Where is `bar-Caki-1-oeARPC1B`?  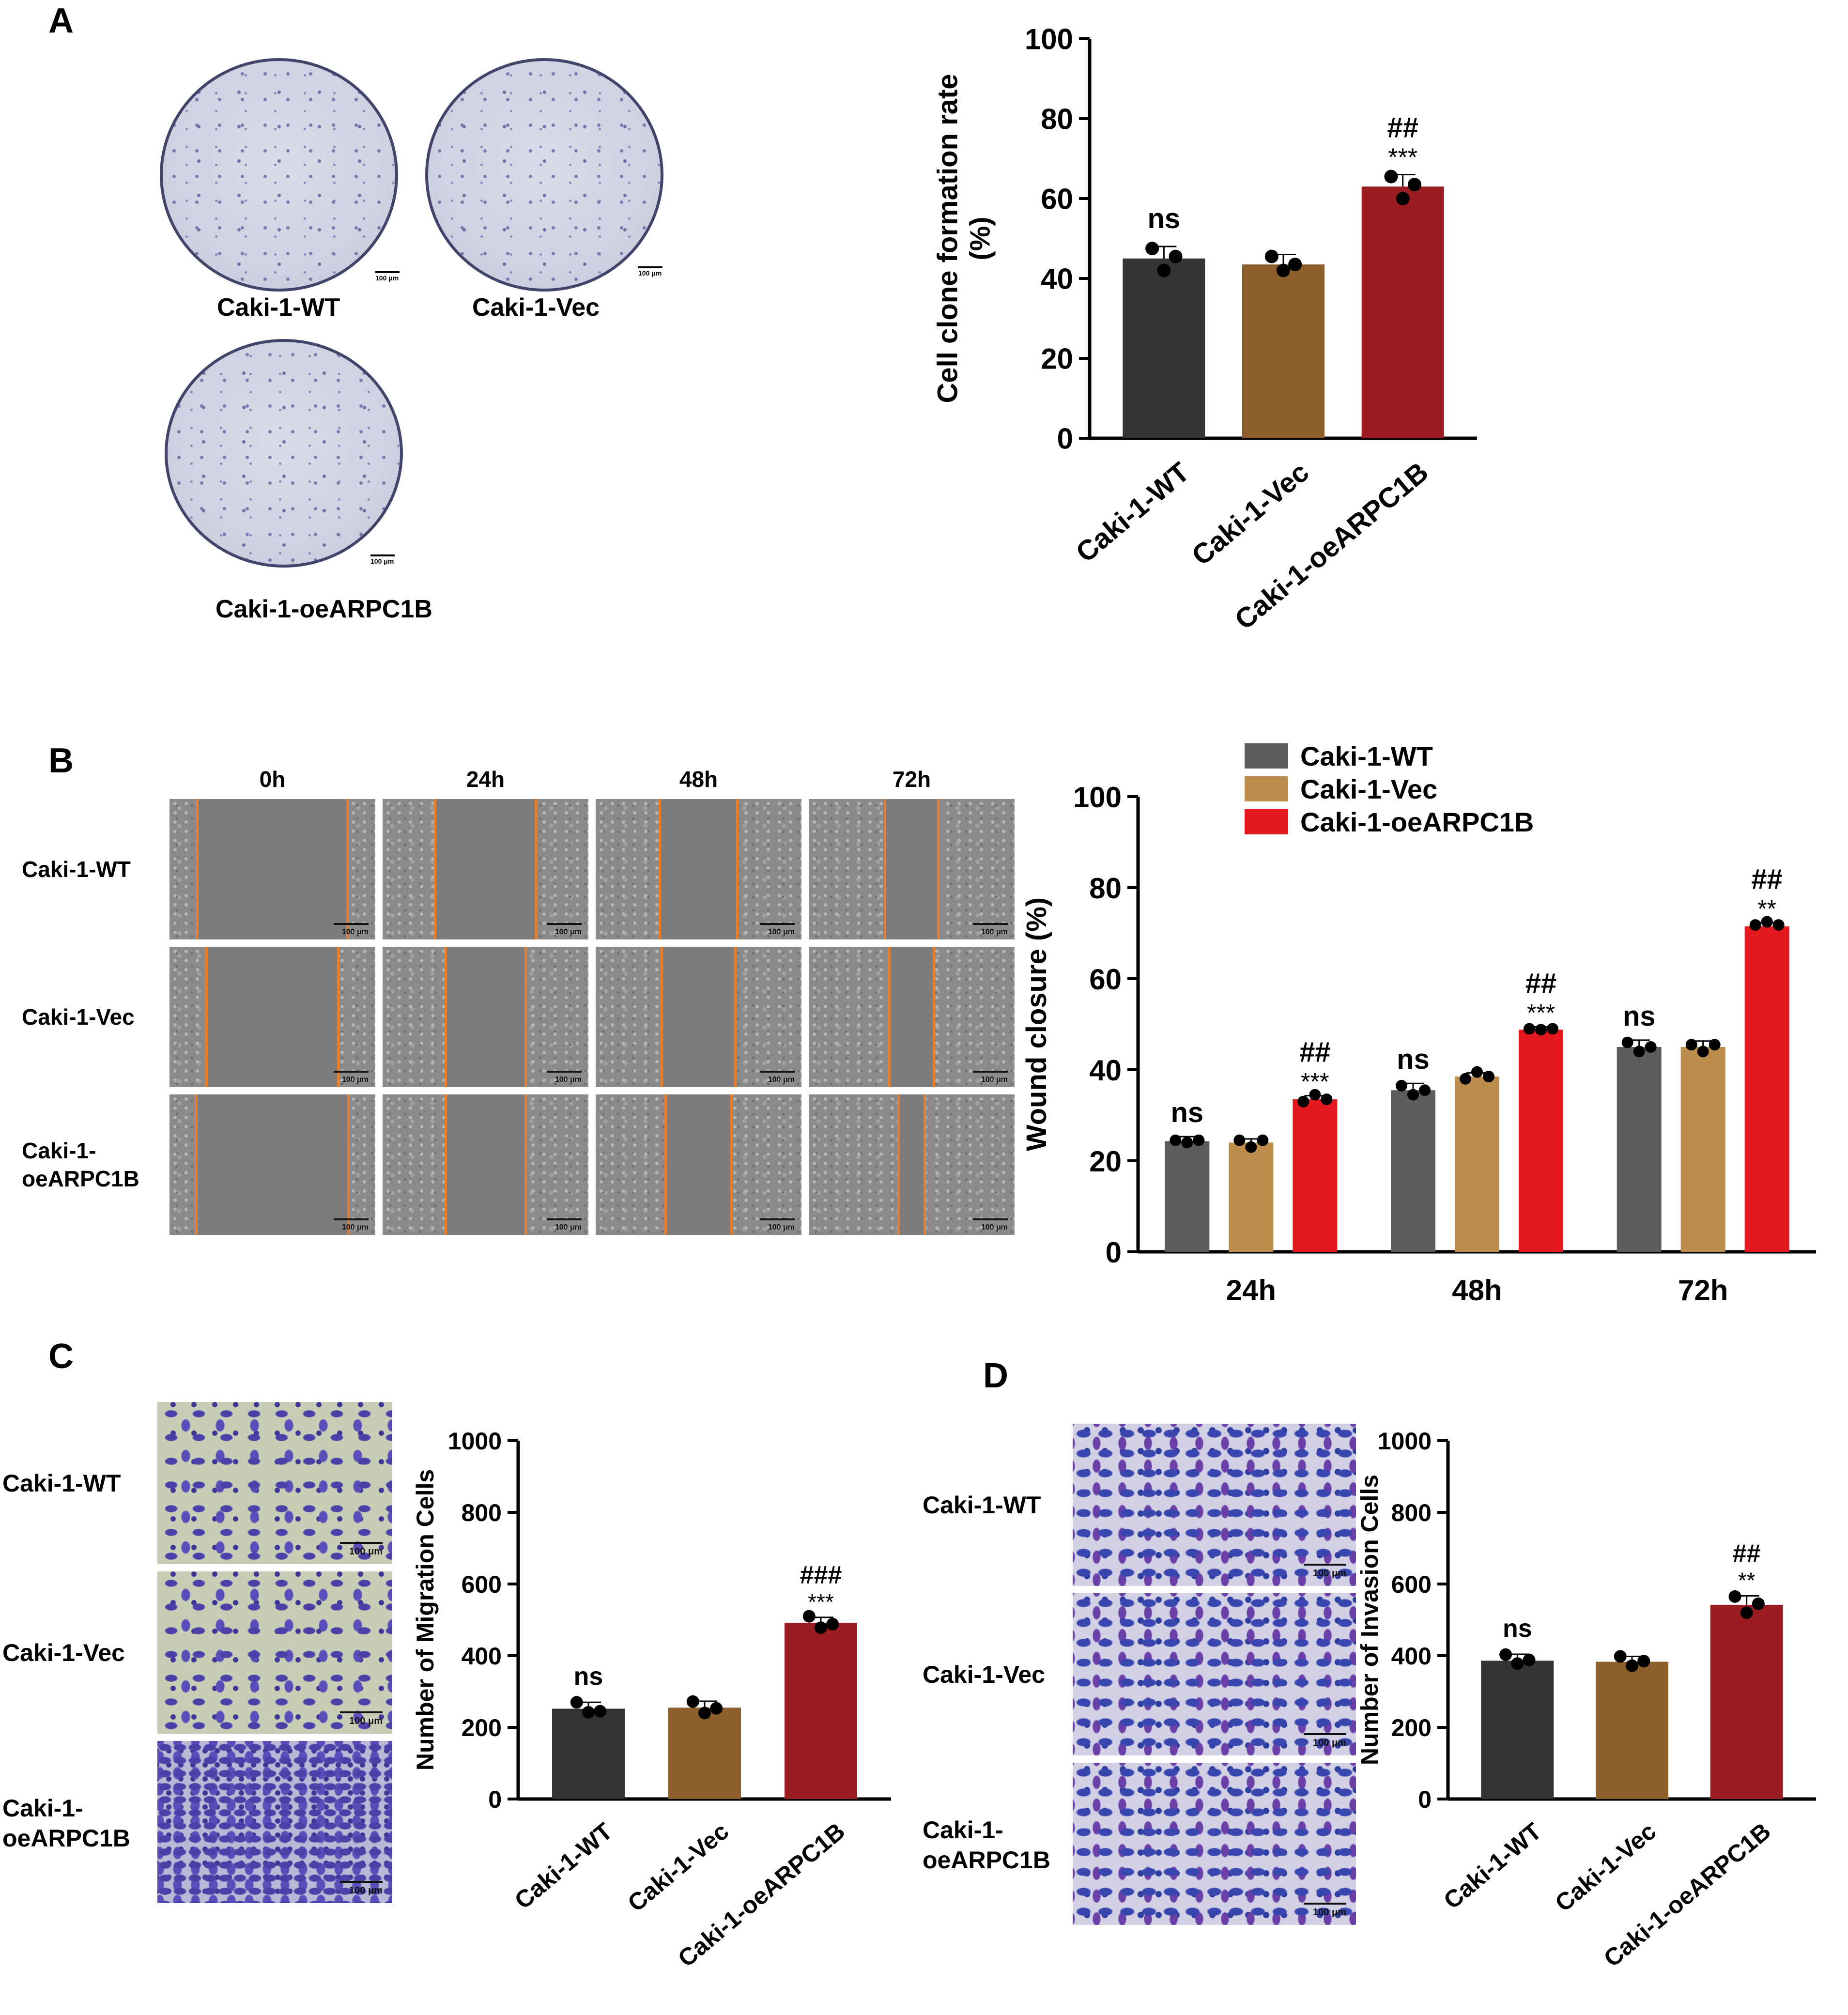 bar-Caki-1-oeARPC1B is located at coordinates (1746, 1701).